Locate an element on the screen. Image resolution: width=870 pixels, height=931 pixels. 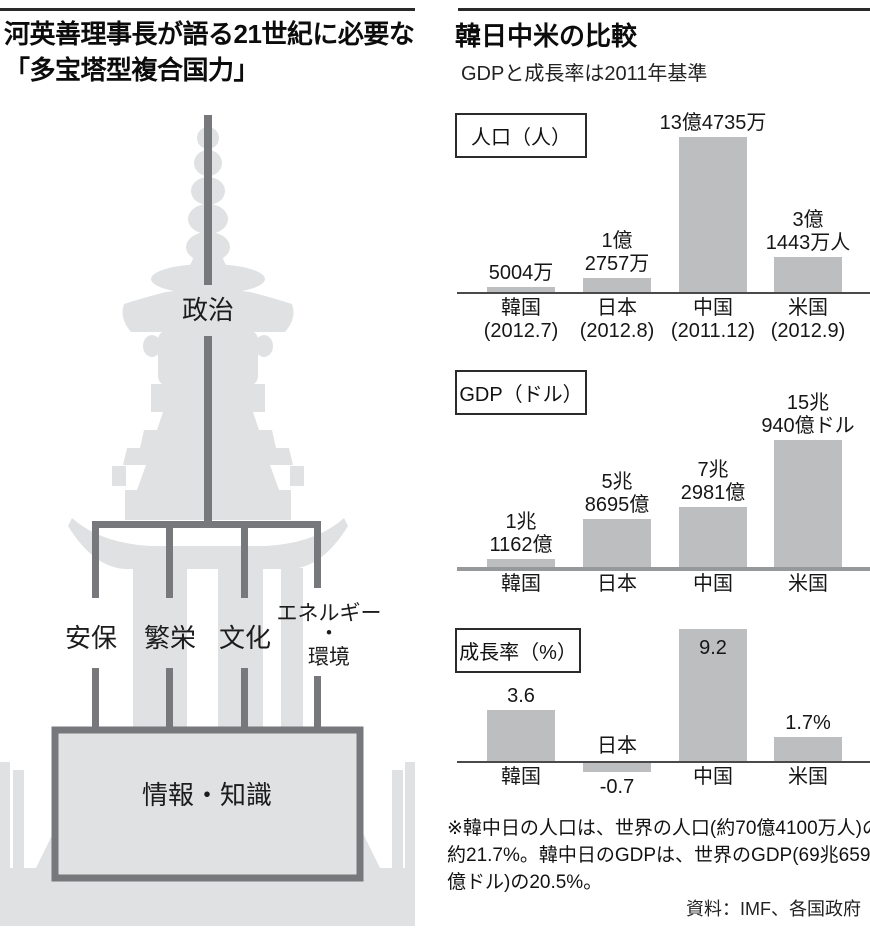
comparison-subtitle: GDPと成長率は2011年基準 is located at coordinates (584, 74).